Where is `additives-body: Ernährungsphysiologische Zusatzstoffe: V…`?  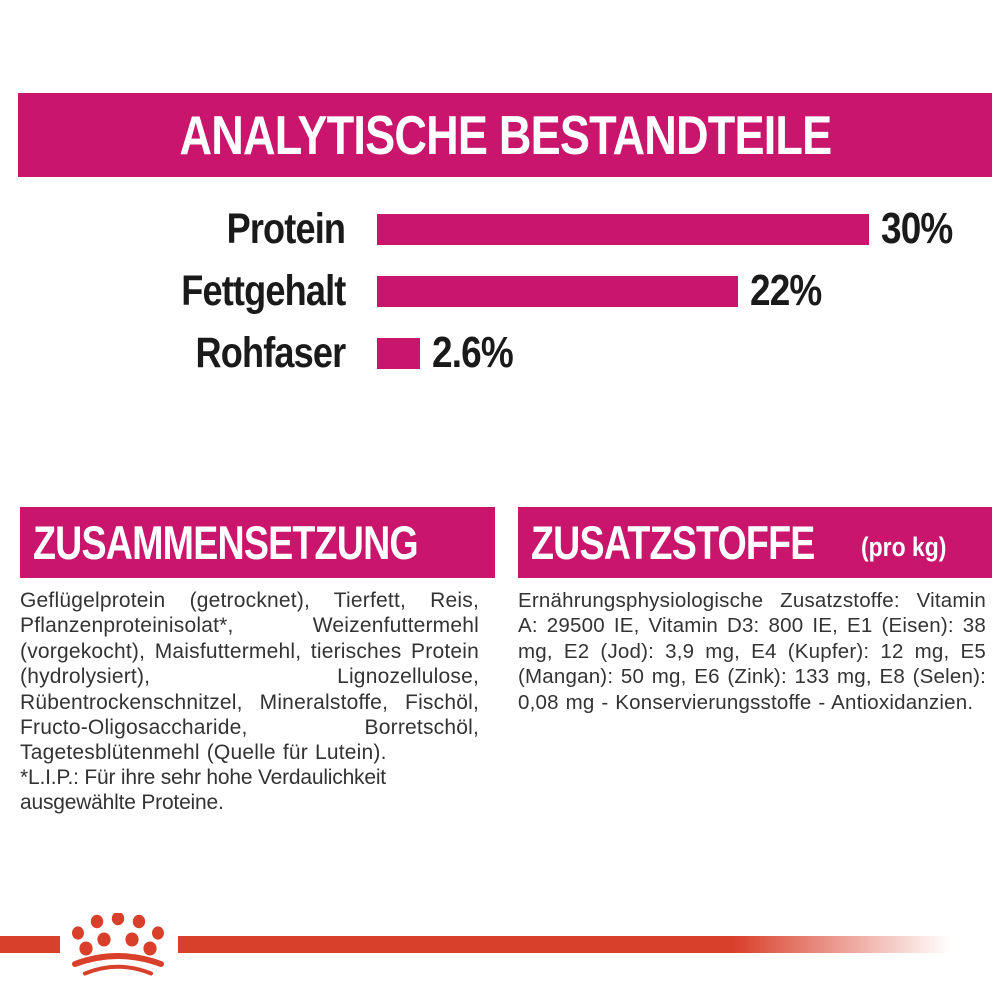 additives-body: Ernährungsphysiologische Zusatzstoffe: V… is located at coordinates (752, 651).